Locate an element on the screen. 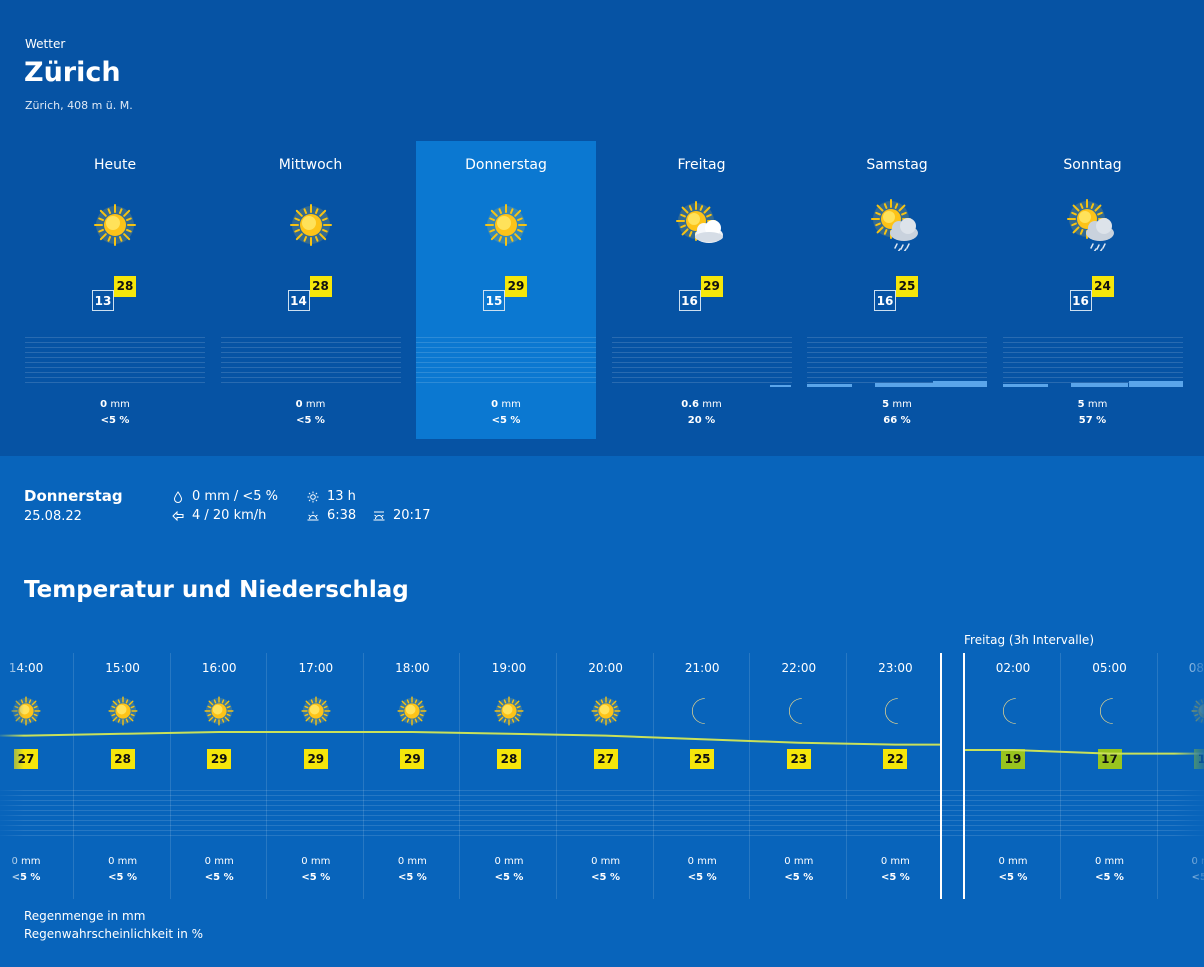 The height and width of the screenshot is (967, 1204). detail-precip-value: 0 mm / <5 % is located at coordinates (235, 496).